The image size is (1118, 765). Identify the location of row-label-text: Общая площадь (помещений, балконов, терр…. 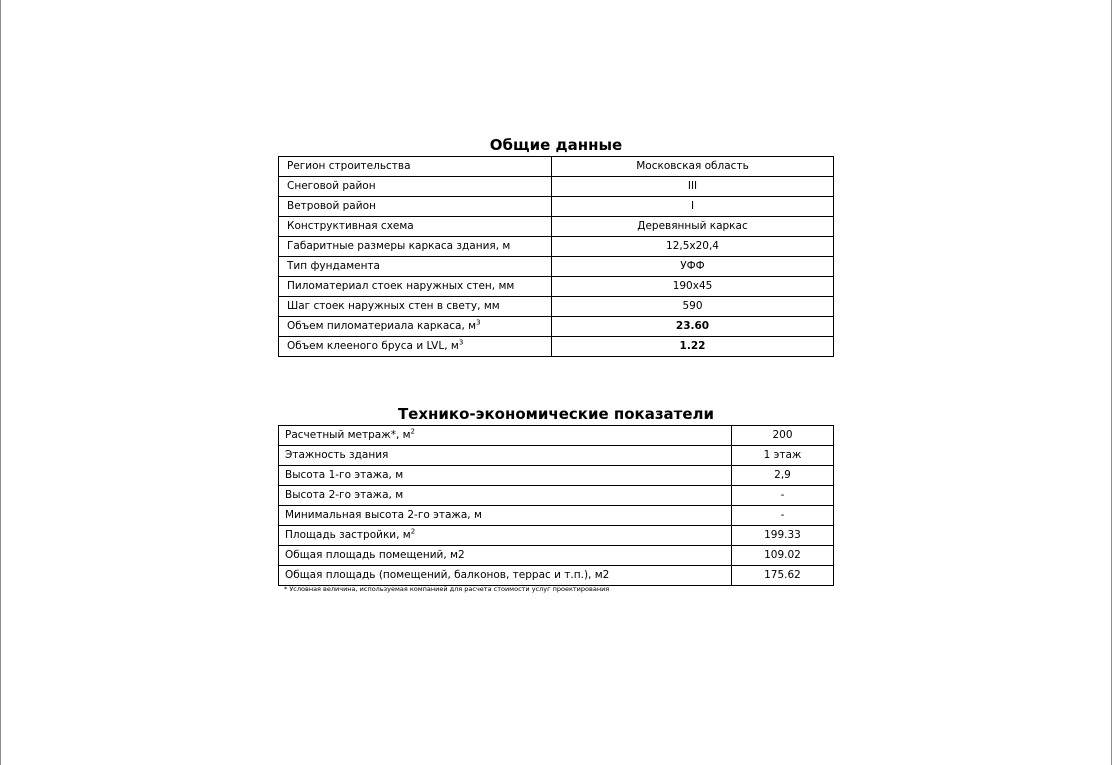
(447, 575).